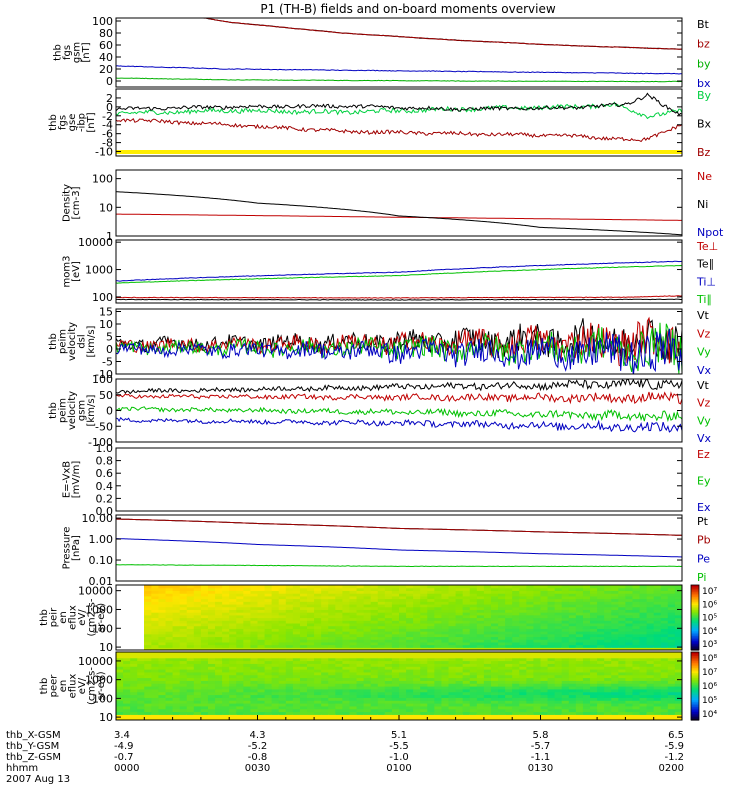 The height and width of the screenshot is (800, 750). I want to click on series-line-te∥, so click(399, 299).